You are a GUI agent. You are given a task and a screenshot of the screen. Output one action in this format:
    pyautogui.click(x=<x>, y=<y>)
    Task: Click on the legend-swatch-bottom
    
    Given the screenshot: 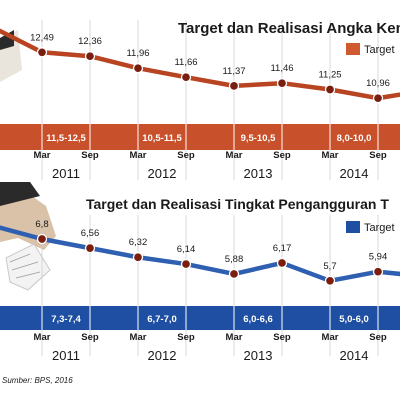 What is the action you would take?
    pyautogui.click(x=353, y=227)
    